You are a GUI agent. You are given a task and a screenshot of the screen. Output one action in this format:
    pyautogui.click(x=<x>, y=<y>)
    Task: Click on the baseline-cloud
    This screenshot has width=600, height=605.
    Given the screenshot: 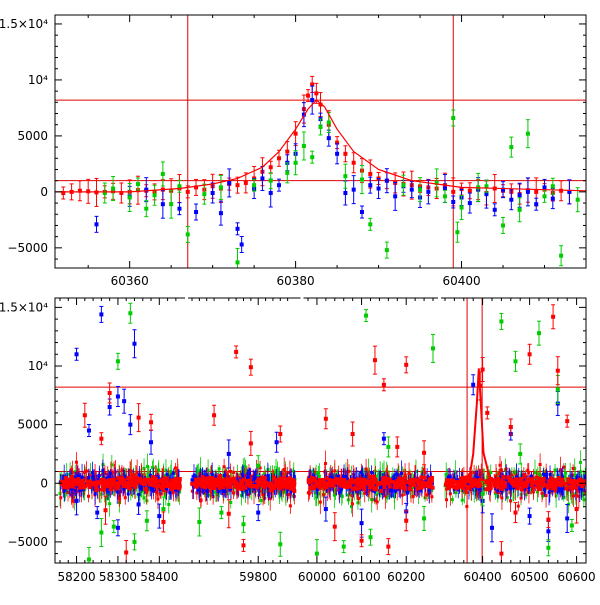 What is the action you would take?
    pyautogui.click(x=323, y=483)
    